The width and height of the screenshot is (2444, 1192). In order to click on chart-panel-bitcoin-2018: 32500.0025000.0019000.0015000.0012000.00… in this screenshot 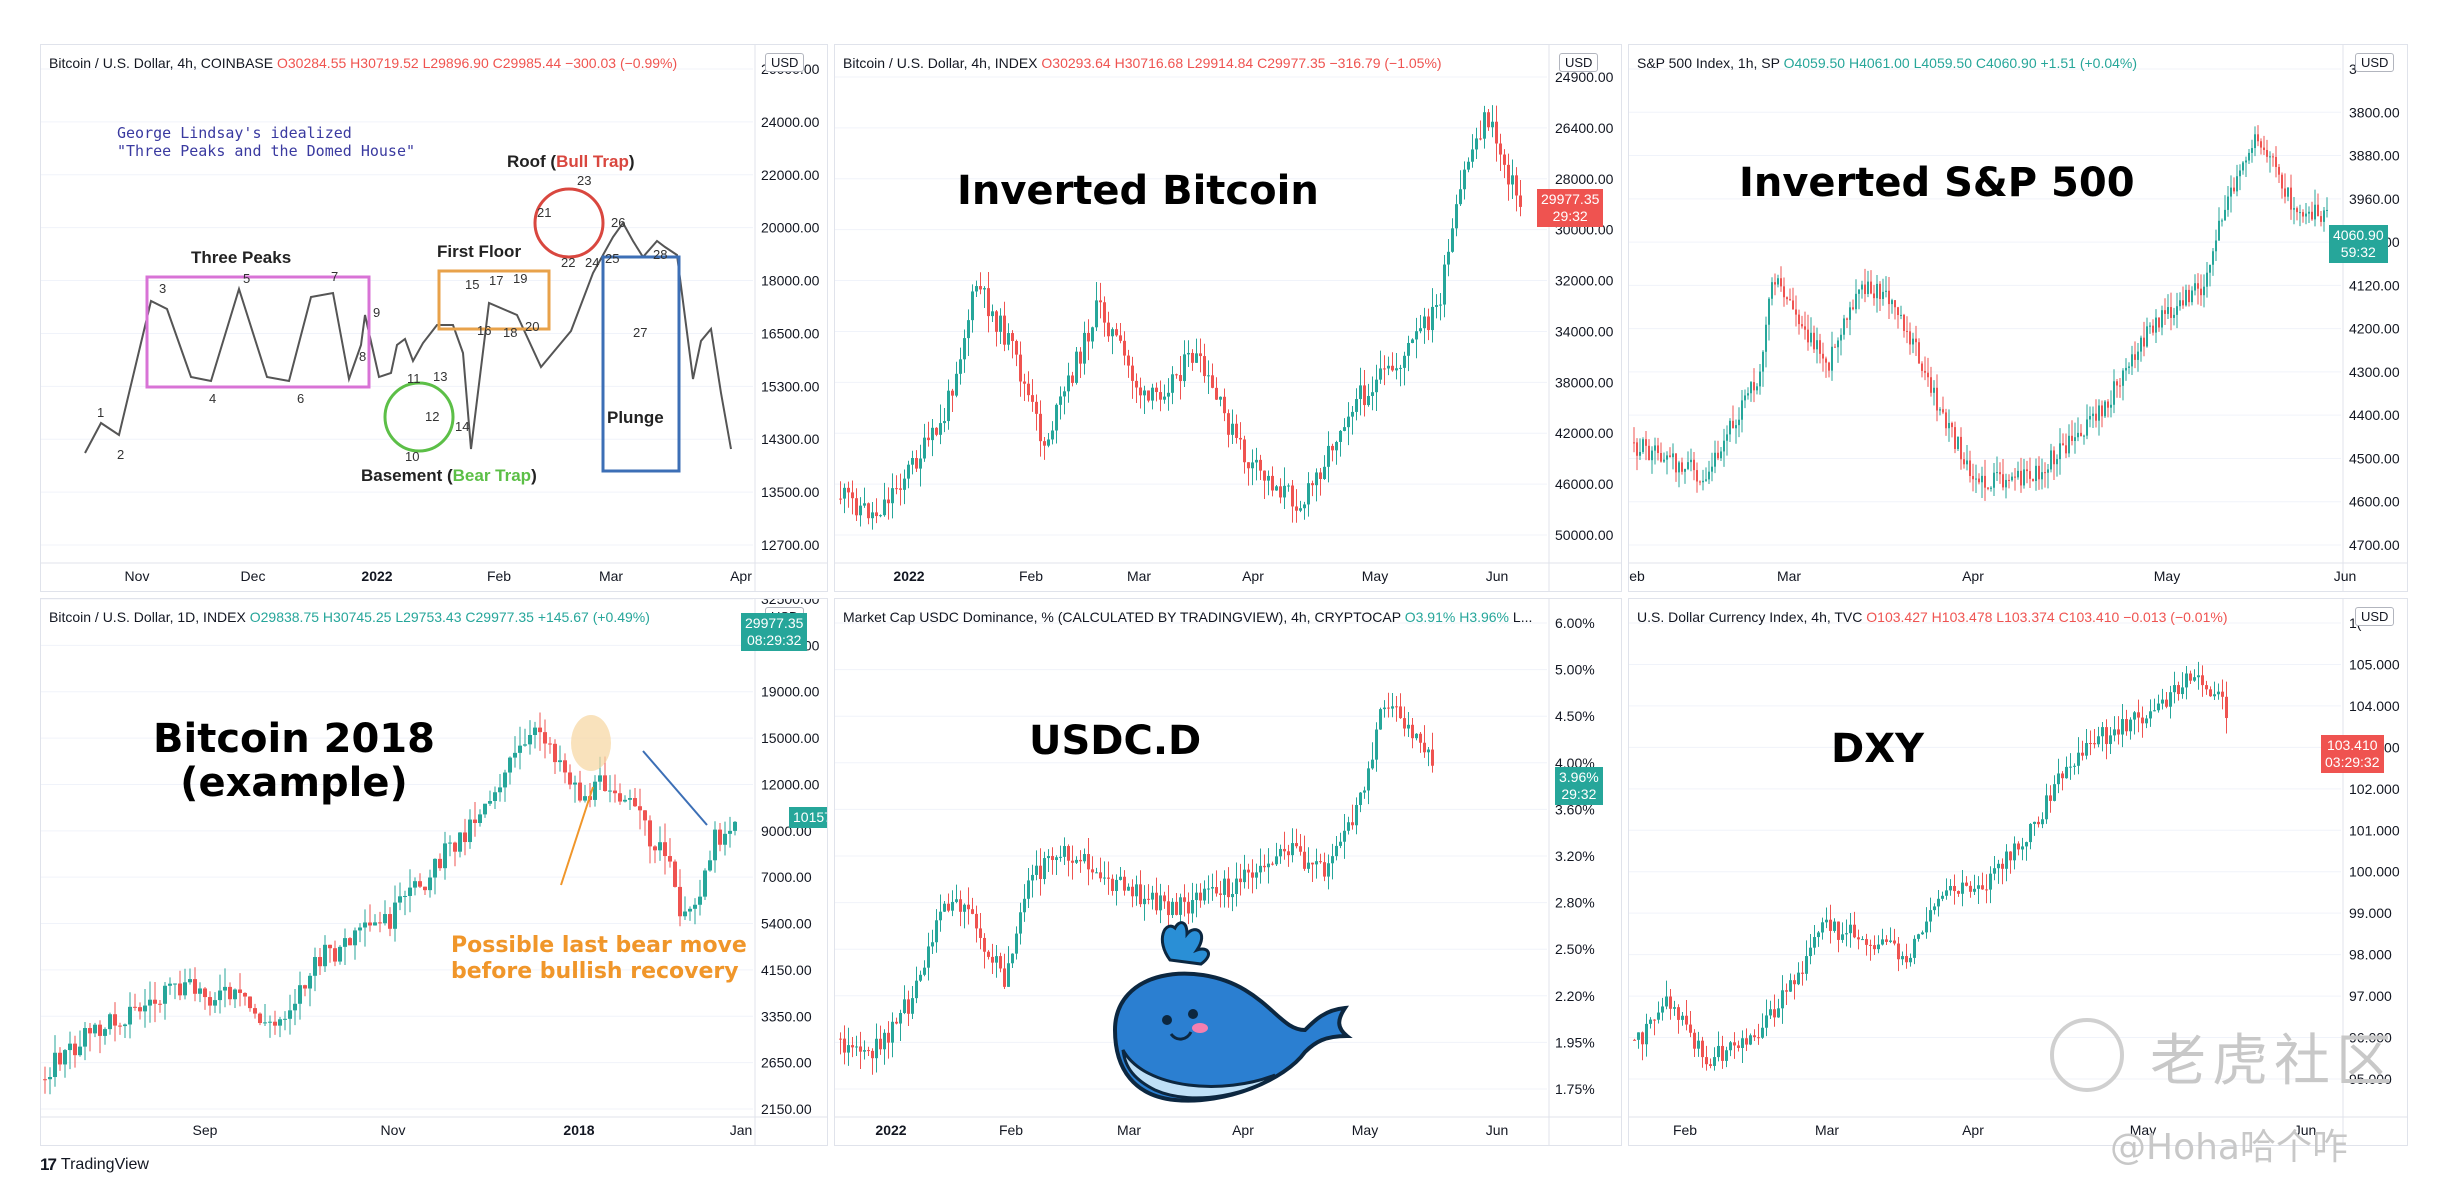, I will do `click(434, 872)`.